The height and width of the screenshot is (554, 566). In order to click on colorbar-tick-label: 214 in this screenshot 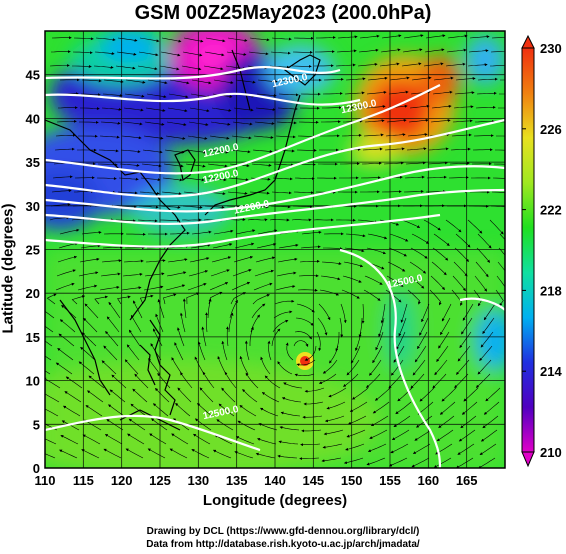, I will do `click(551, 371)`.